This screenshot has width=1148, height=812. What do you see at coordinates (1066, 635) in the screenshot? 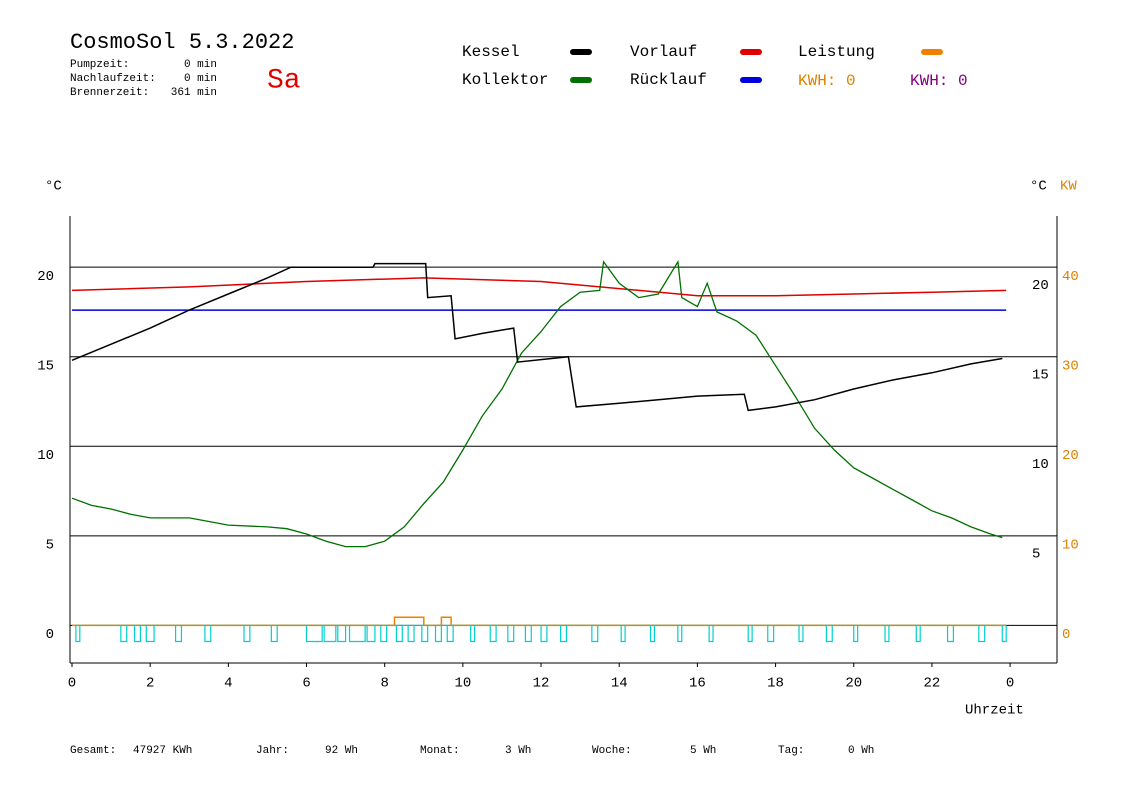
I see `y2-tick-label: 0` at bounding box center [1066, 635].